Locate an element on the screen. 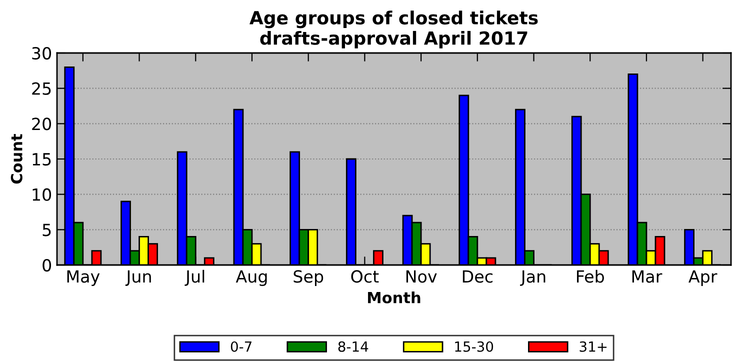 The width and height of the screenshot is (741, 361). x-tick-label: Sep is located at coordinates (309, 278).